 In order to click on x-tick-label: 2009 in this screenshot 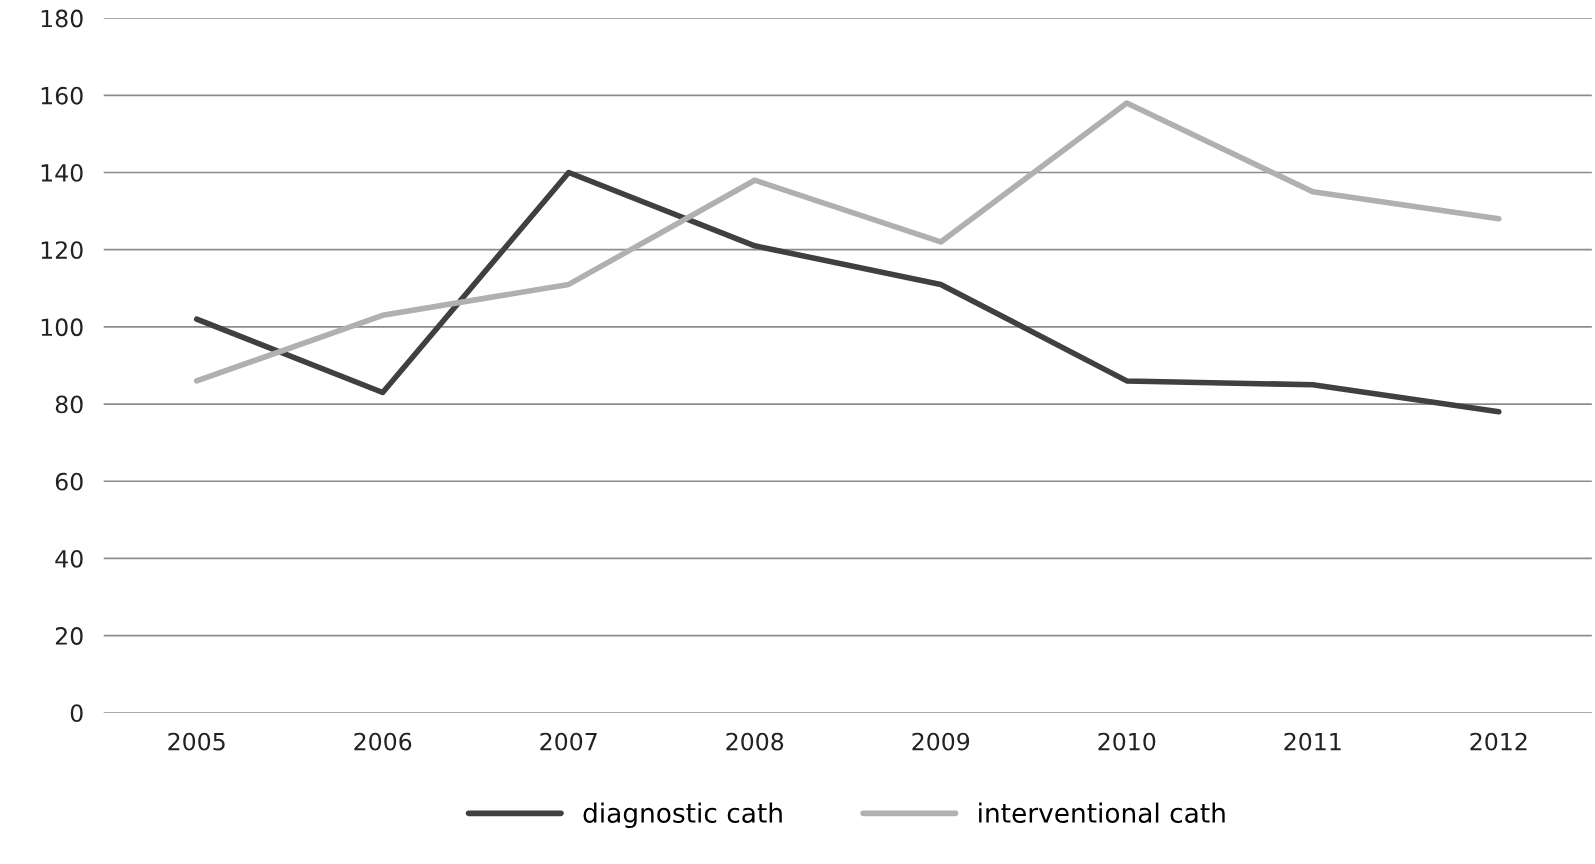, I will do `click(941, 741)`.